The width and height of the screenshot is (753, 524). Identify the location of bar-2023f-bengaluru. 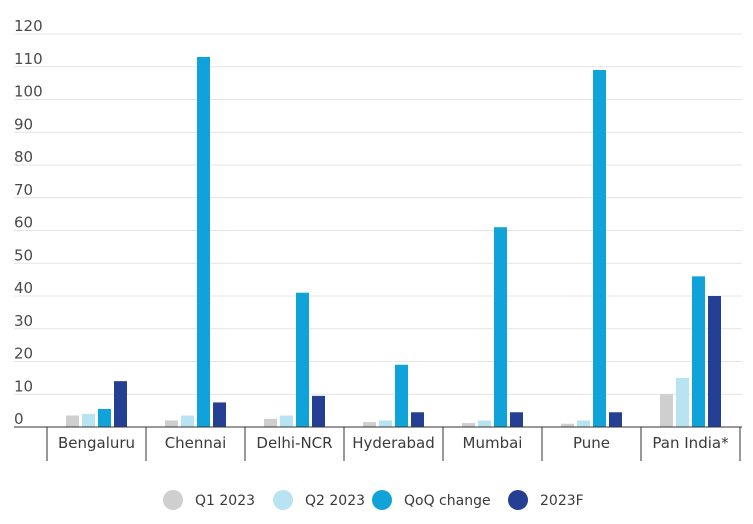
(120, 404).